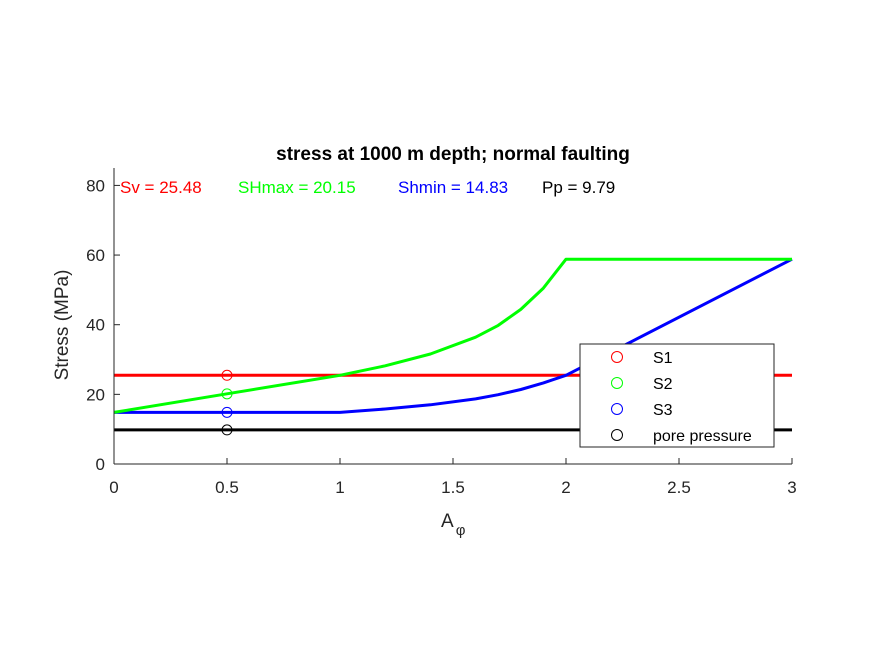 The image size is (875, 656). Describe the element at coordinates (100, 464) in the screenshot. I see `y-tick-label: 0` at that location.